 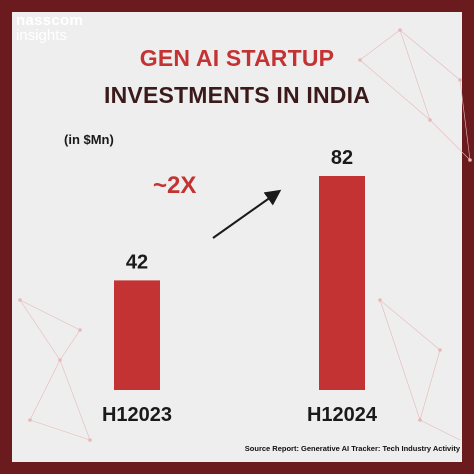 What do you see at coordinates (342, 415) in the screenshot?
I see `category-label-H12024: H12024` at bounding box center [342, 415].